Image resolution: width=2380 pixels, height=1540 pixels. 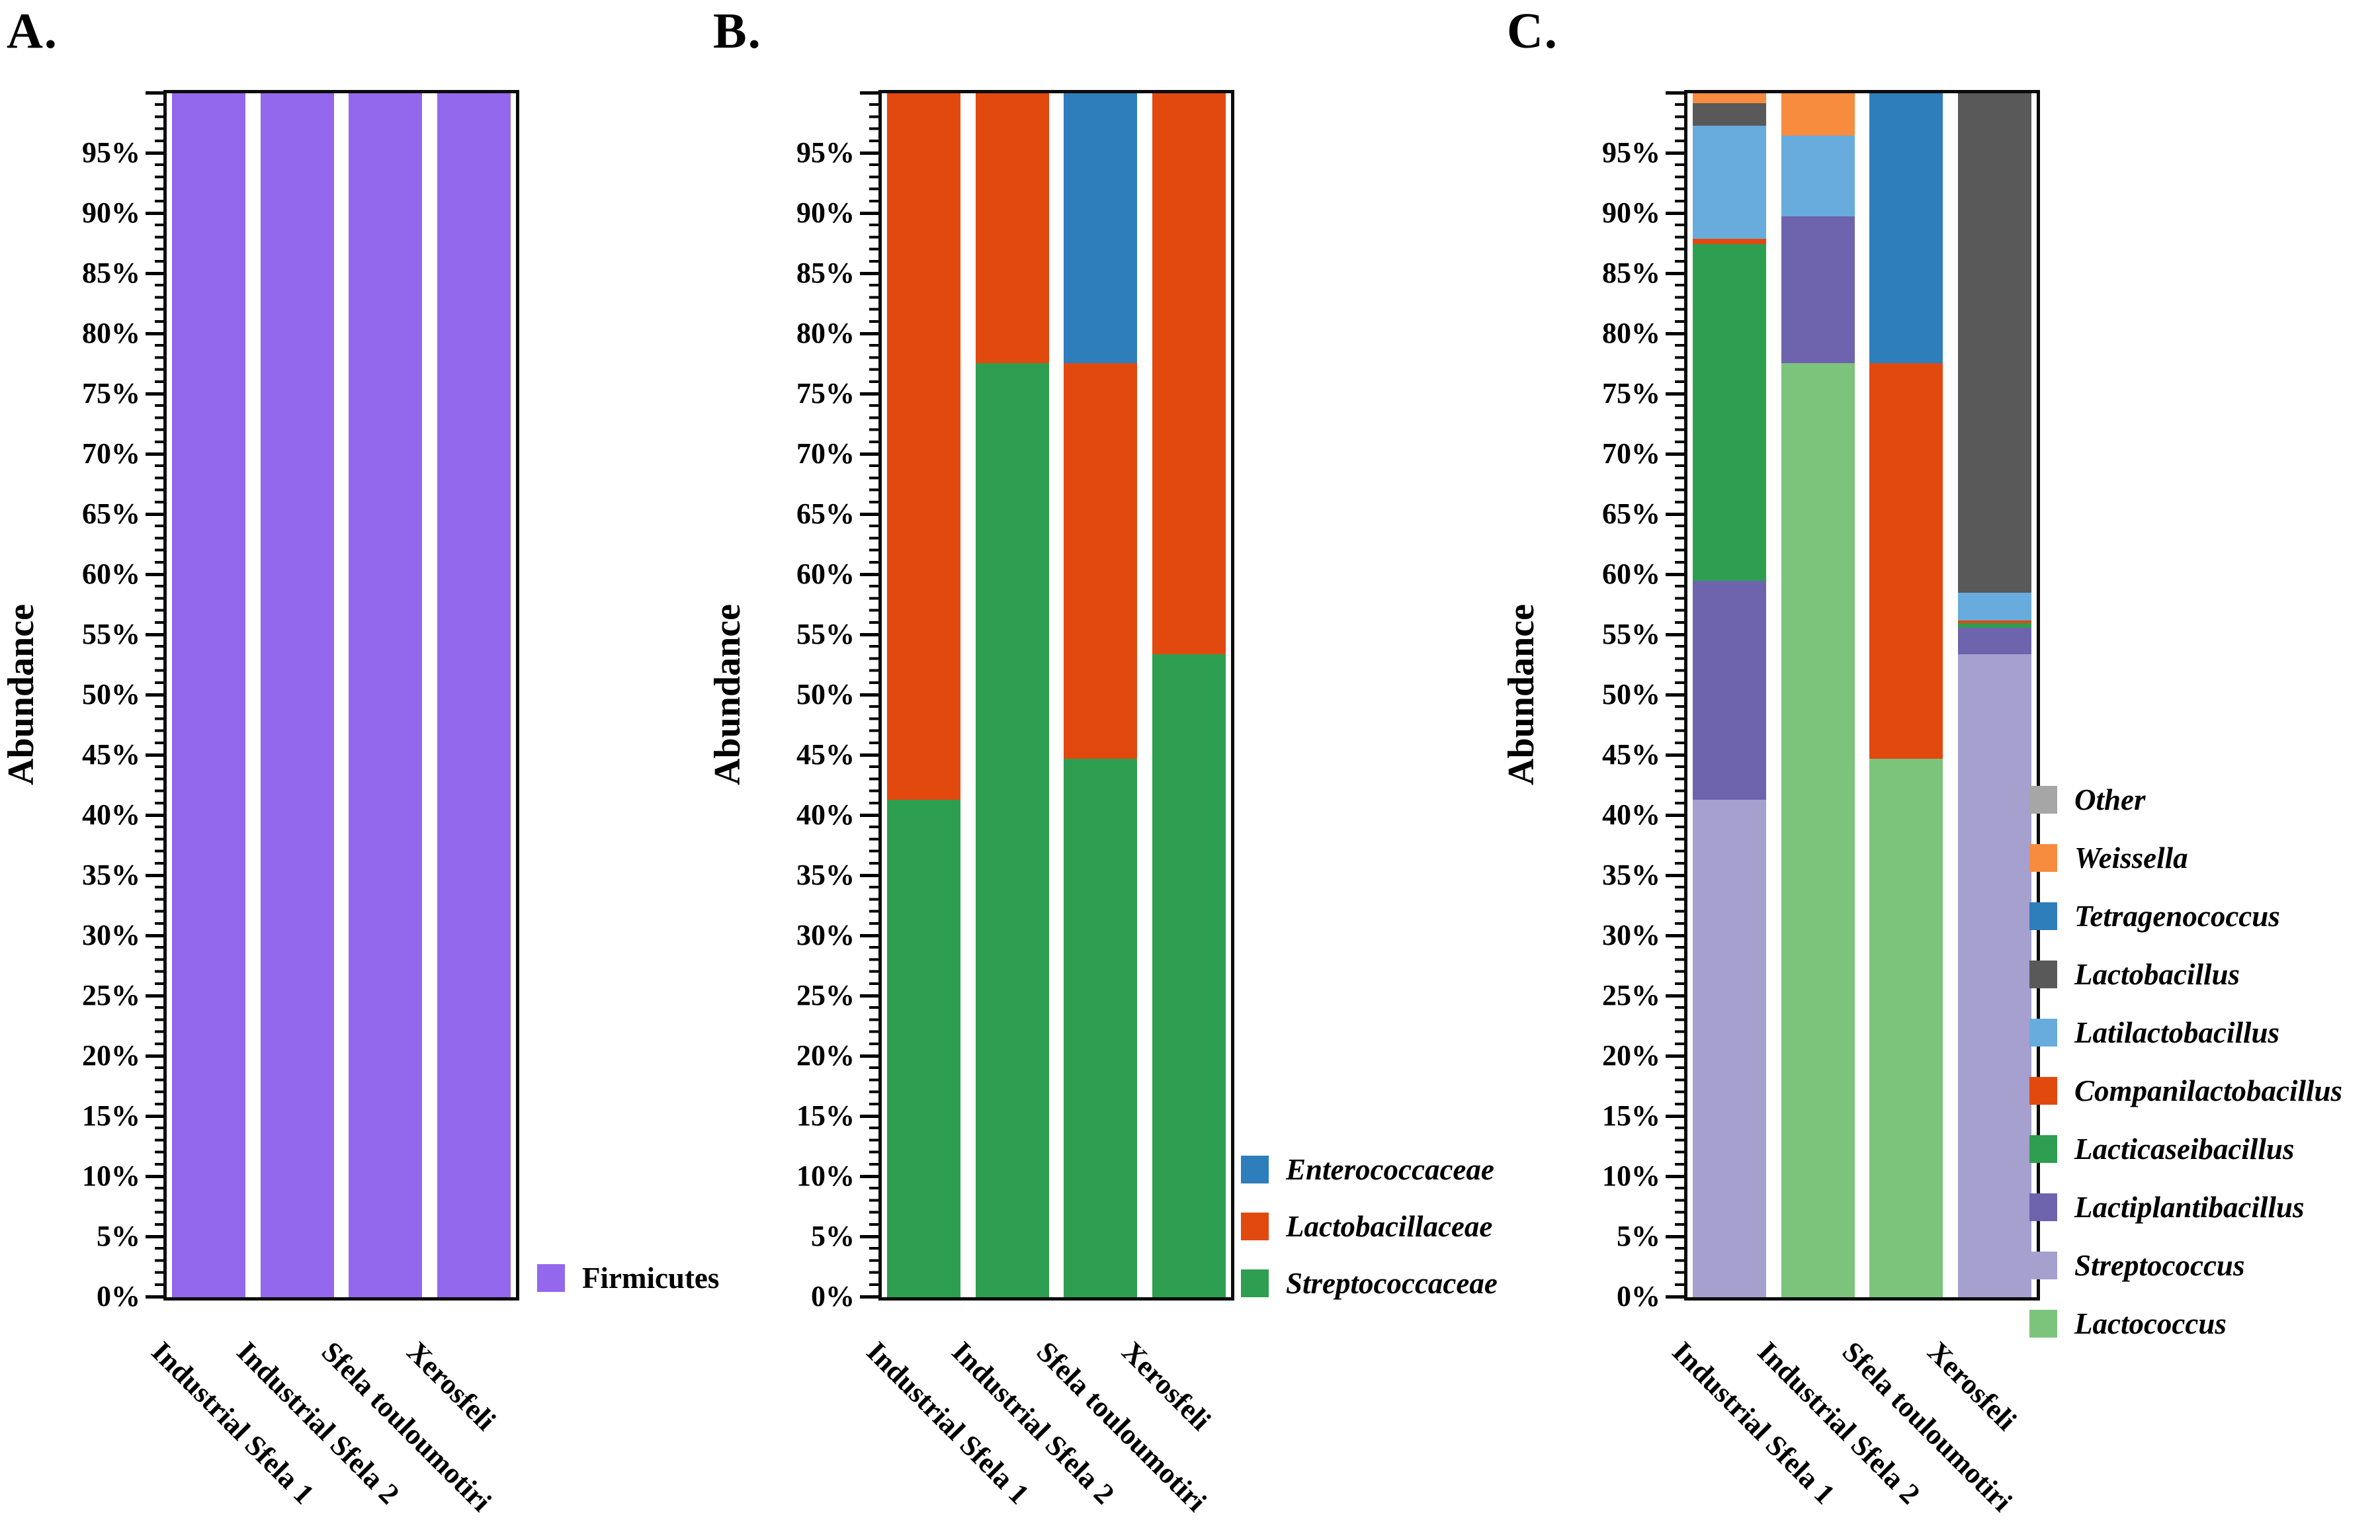 What do you see at coordinates (118, 1236) in the screenshot?
I see `y-tick-label: 5%` at bounding box center [118, 1236].